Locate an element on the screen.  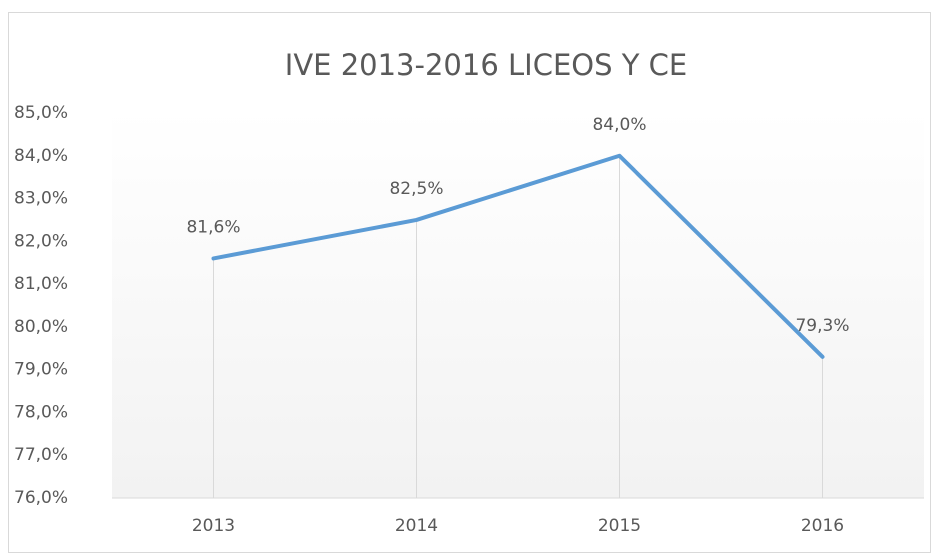
y-tick-label: 84,0% is located at coordinates (41, 156).